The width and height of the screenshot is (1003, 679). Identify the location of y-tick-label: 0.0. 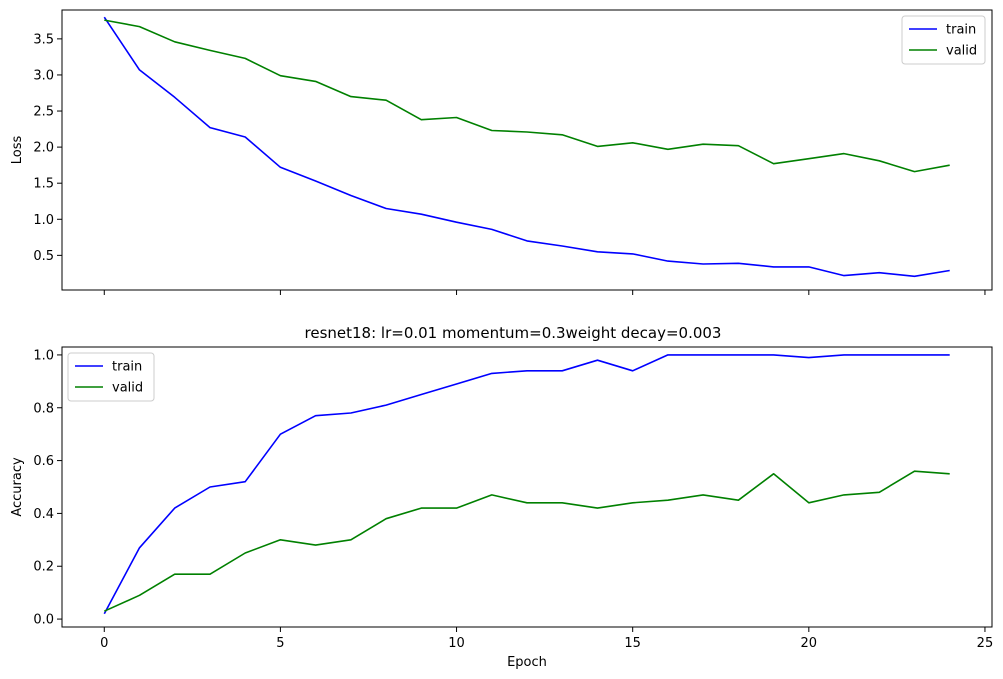
(43, 620).